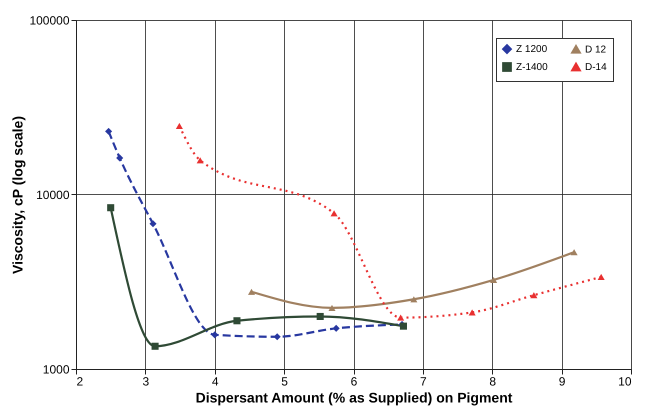  I want to click on x-tick-label: 6, so click(354, 381).